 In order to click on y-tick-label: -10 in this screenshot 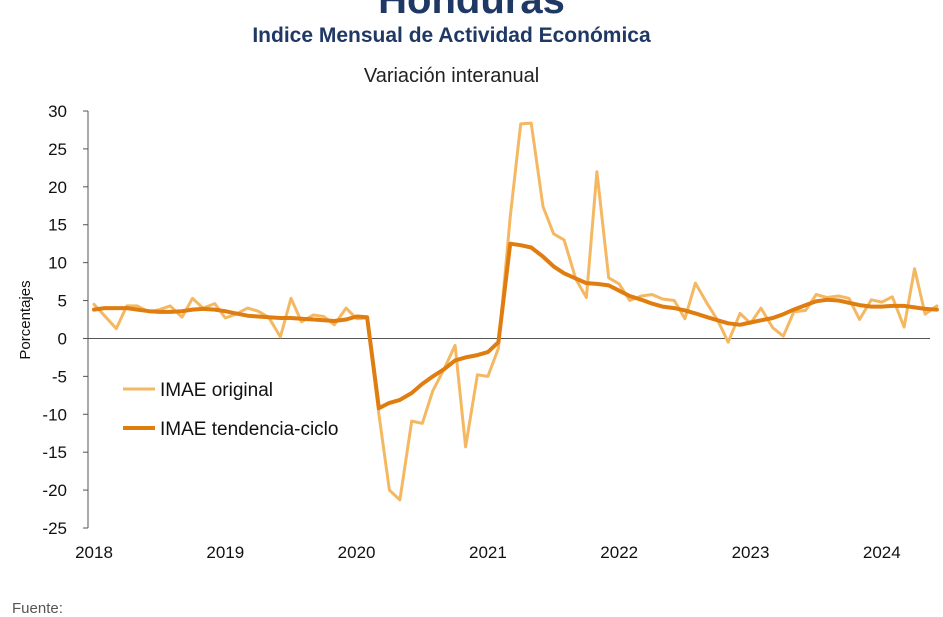, I will do `click(54, 414)`.